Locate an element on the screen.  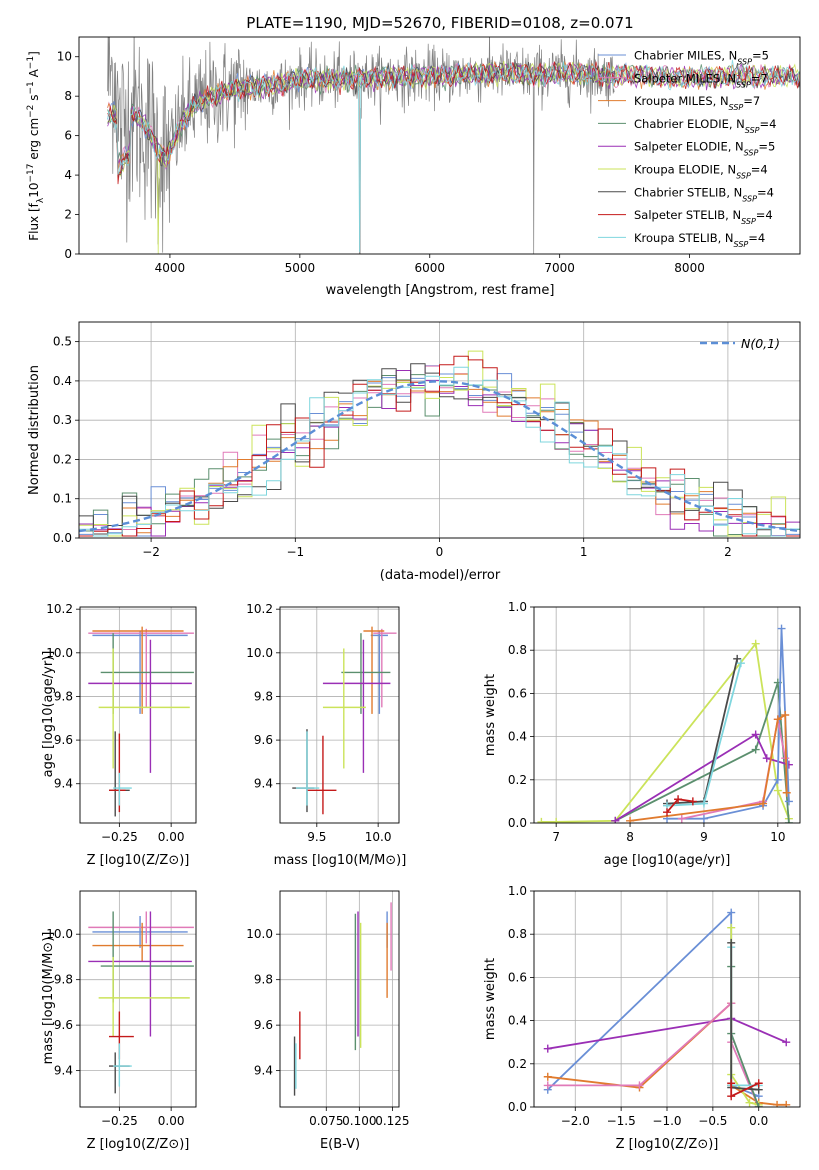
spectrum-ylabel: Flux [fλ10−17 erg cm−2 s−1 A−1] is located at coordinates (36, 146).